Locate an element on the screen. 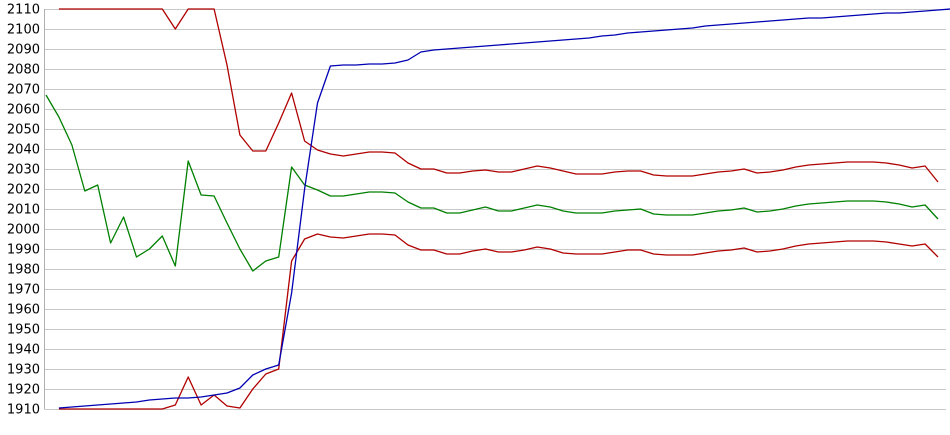 The image size is (950, 435). y-axis-label: 2070 is located at coordinates (23, 90).